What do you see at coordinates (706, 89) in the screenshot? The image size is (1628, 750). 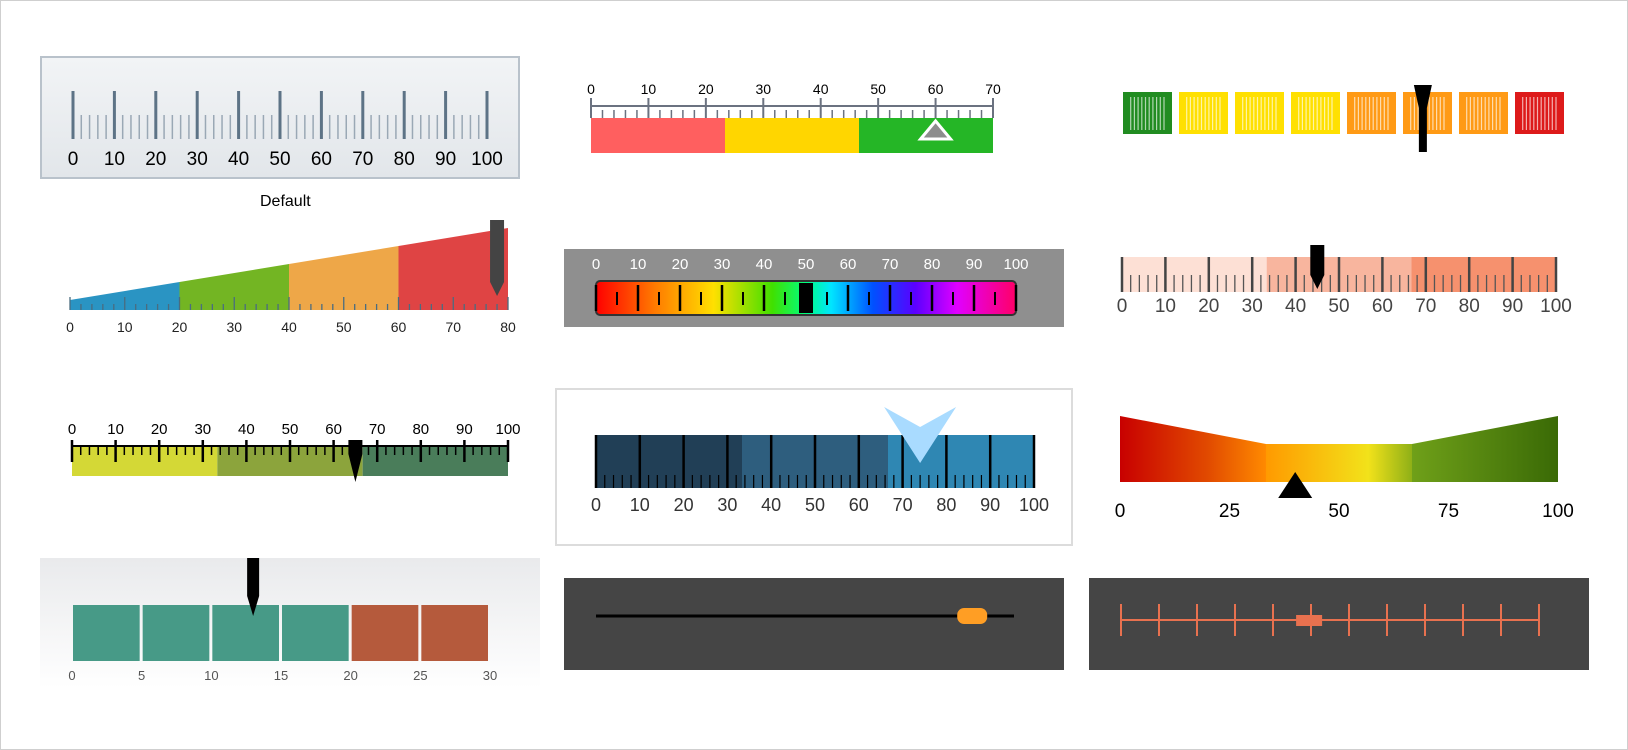 I see `g2-tick-label: 20` at bounding box center [706, 89].